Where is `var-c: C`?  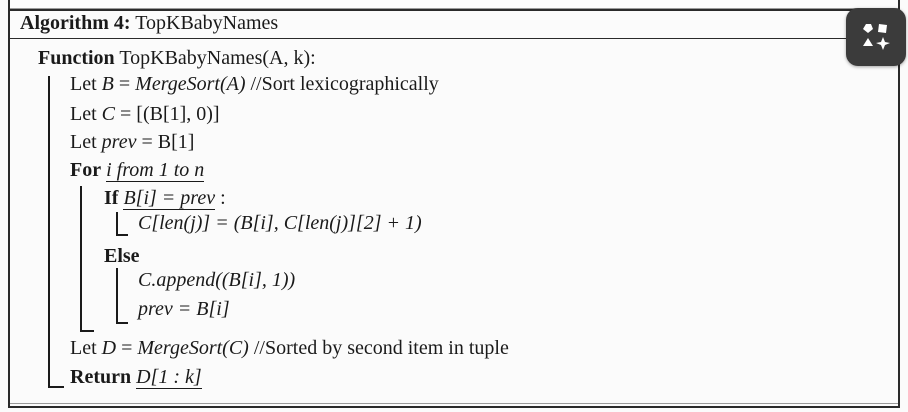
var-c: C is located at coordinates (108, 114).